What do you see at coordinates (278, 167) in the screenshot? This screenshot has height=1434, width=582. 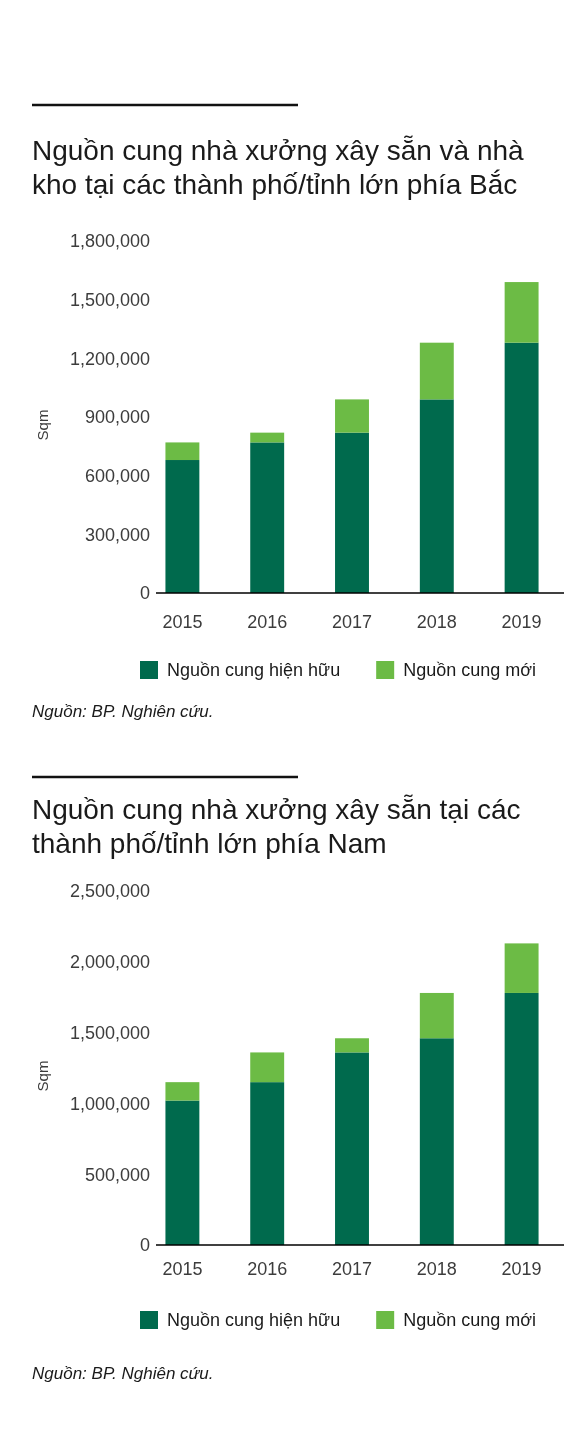 I see `chart-title: Nguồn cung nhà xưởng xây sẵn và nhà kho tại các thành phố/tỉnh lớn phía Bắc` at bounding box center [278, 167].